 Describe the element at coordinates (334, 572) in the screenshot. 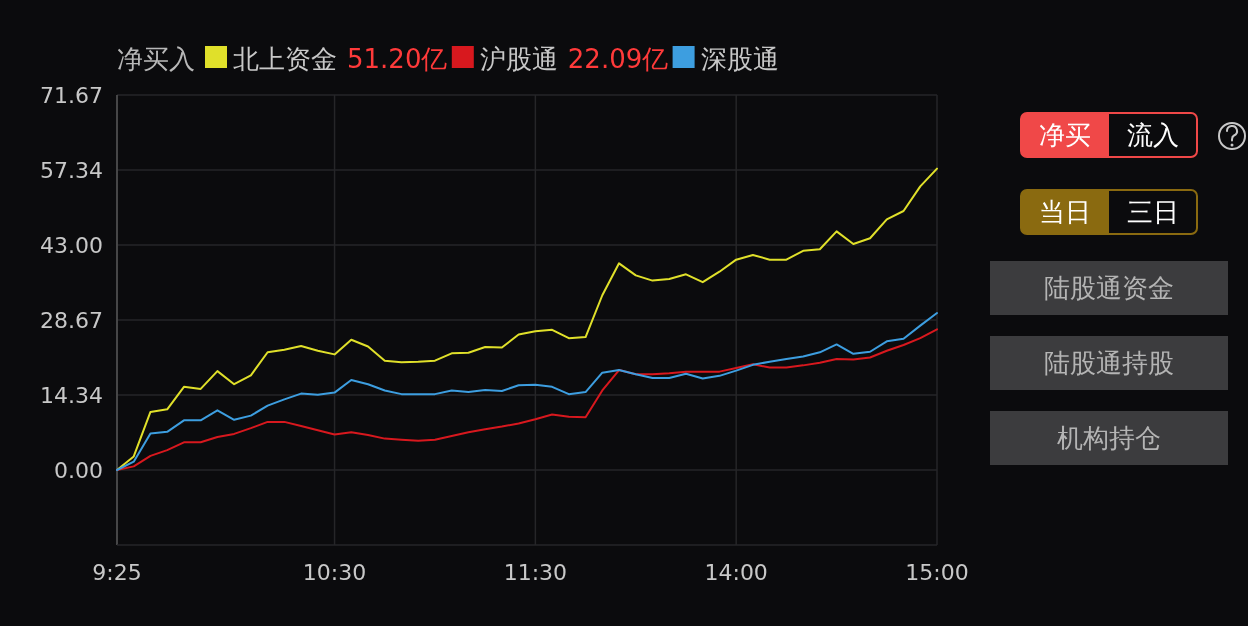

I see `x-tick-label: 10:30` at that location.